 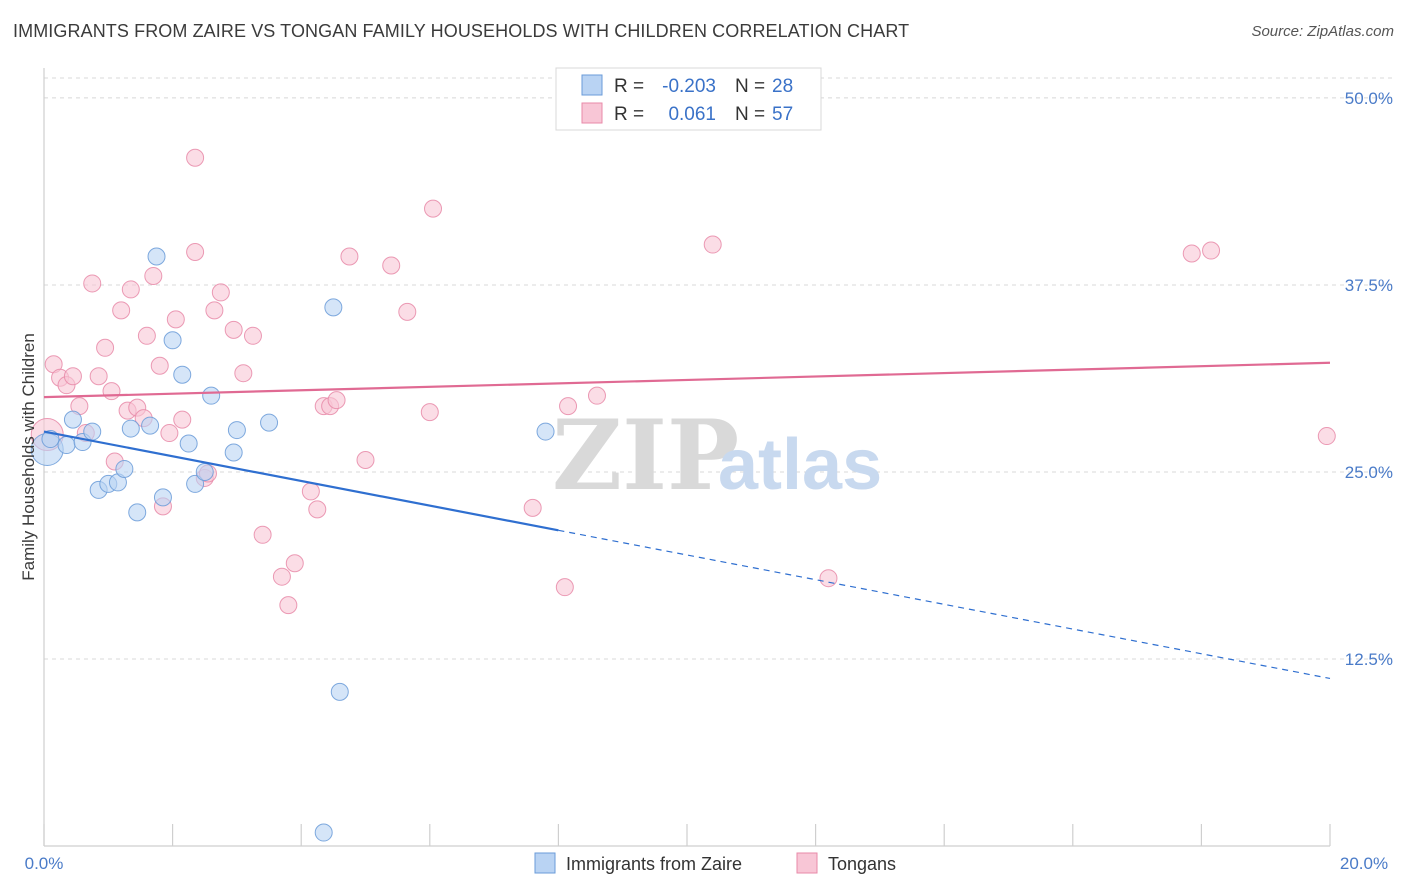 What do you see at coordinates (692, 114) in the screenshot?
I see `stats-r-value-tongan: 0.061` at bounding box center [692, 114].